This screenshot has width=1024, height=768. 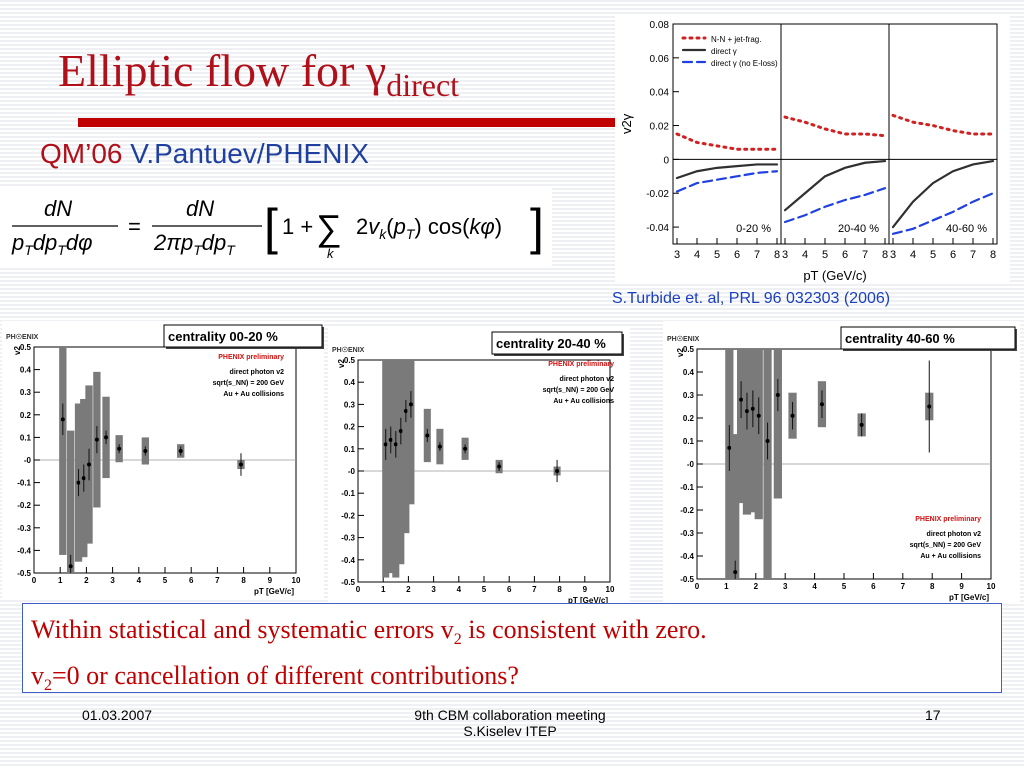 What do you see at coordinates (194, 244) in the screenshot?
I see `formula-rhs-denominator: 2πpTdpT` at bounding box center [194, 244].